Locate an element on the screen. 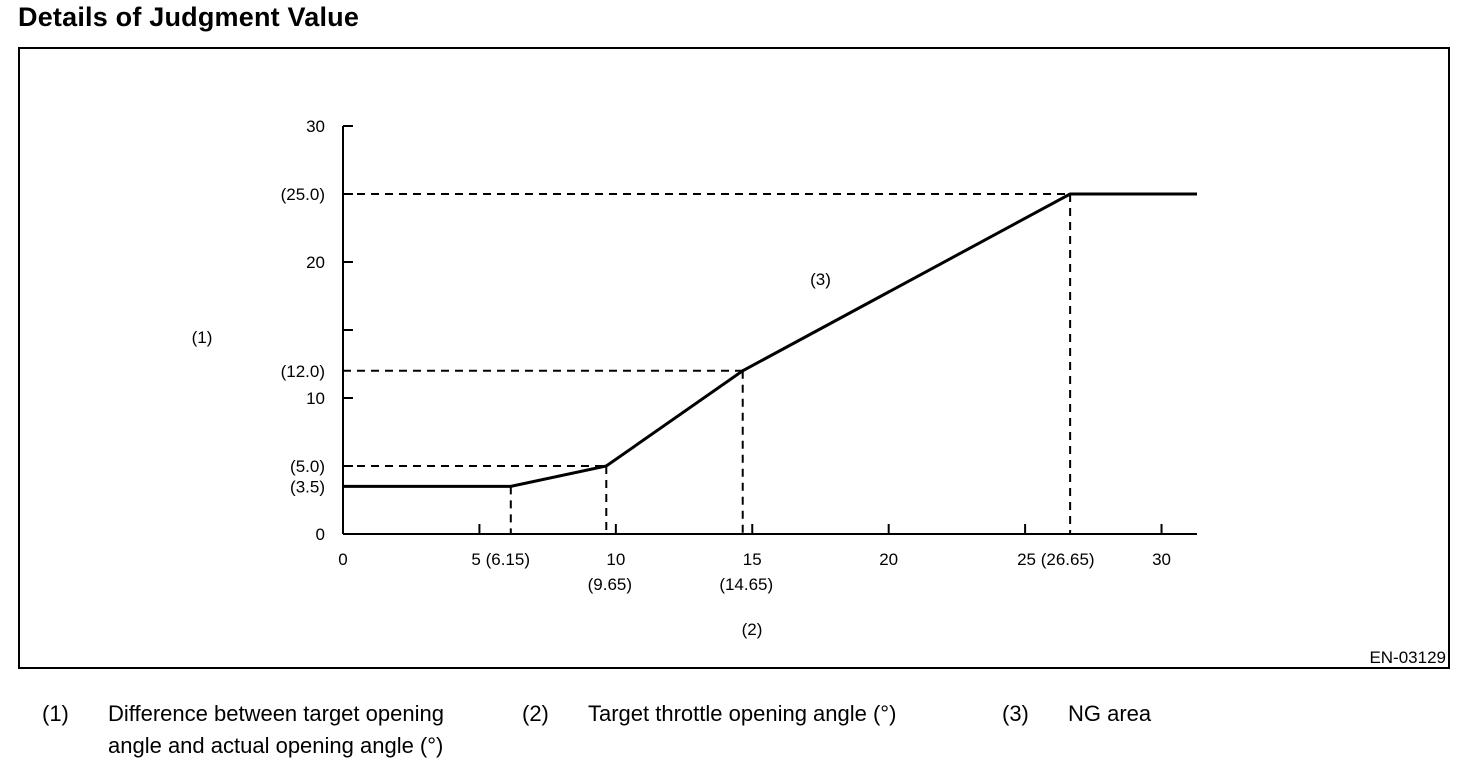  legend-number: (3) is located at coordinates (1015, 713).